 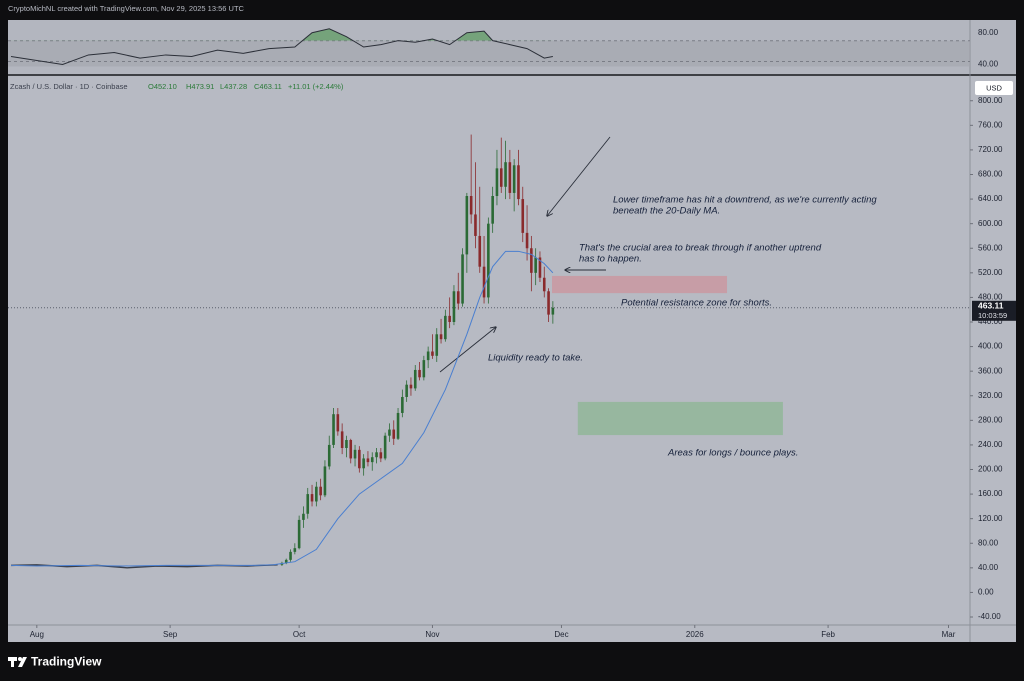 What do you see at coordinates (990, 174) in the screenshot?
I see `y-tick-label: 680.00` at bounding box center [990, 174].